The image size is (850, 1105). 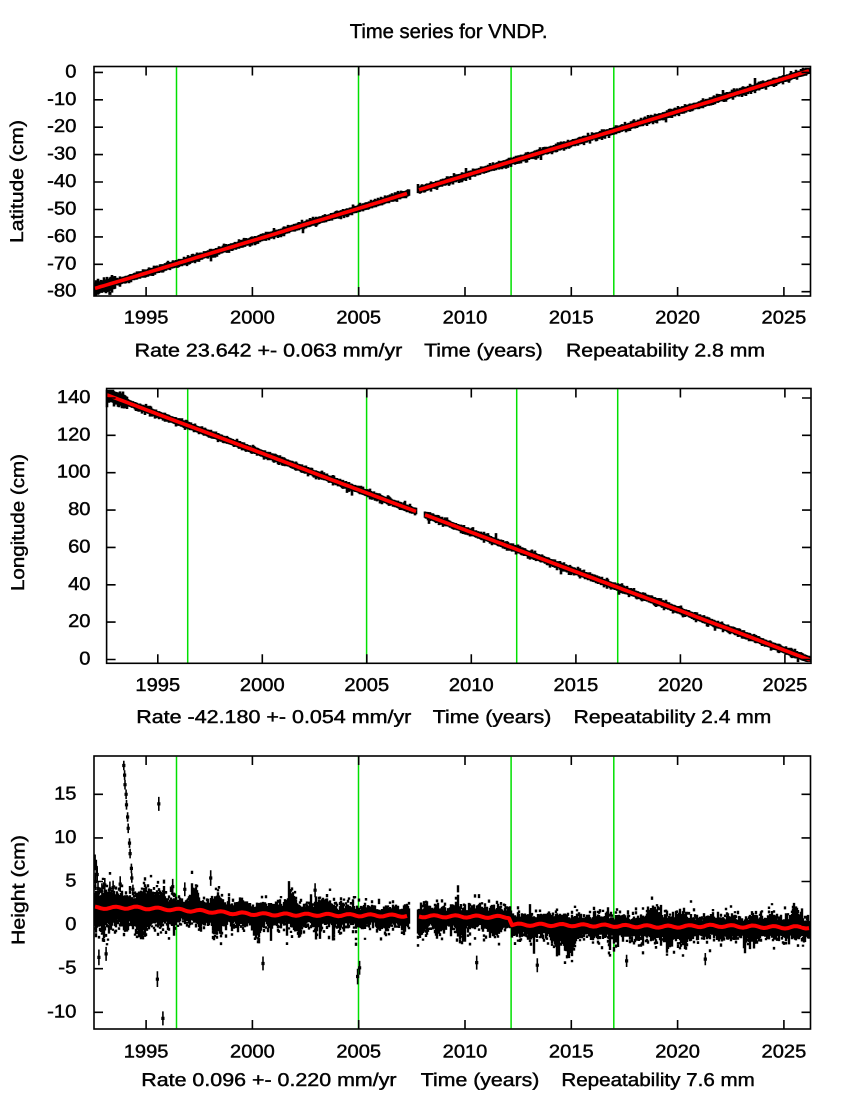 What do you see at coordinates (79, 583) in the screenshot?
I see `svg-text: 40` at bounding box center [79, 583].